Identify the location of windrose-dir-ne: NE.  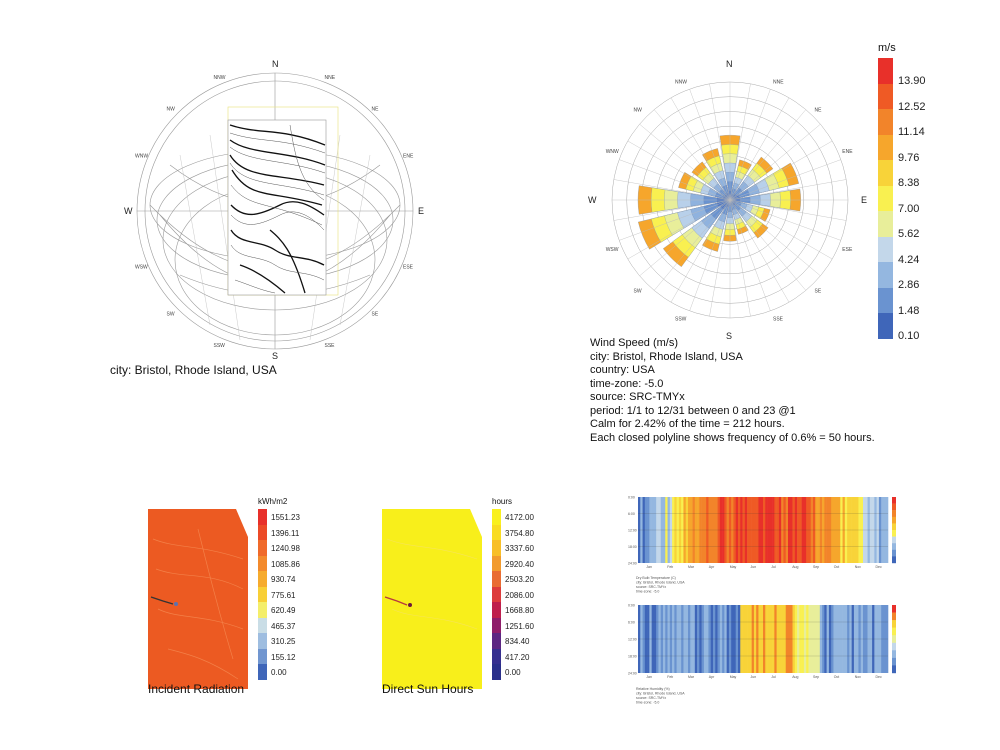
(819, 111).